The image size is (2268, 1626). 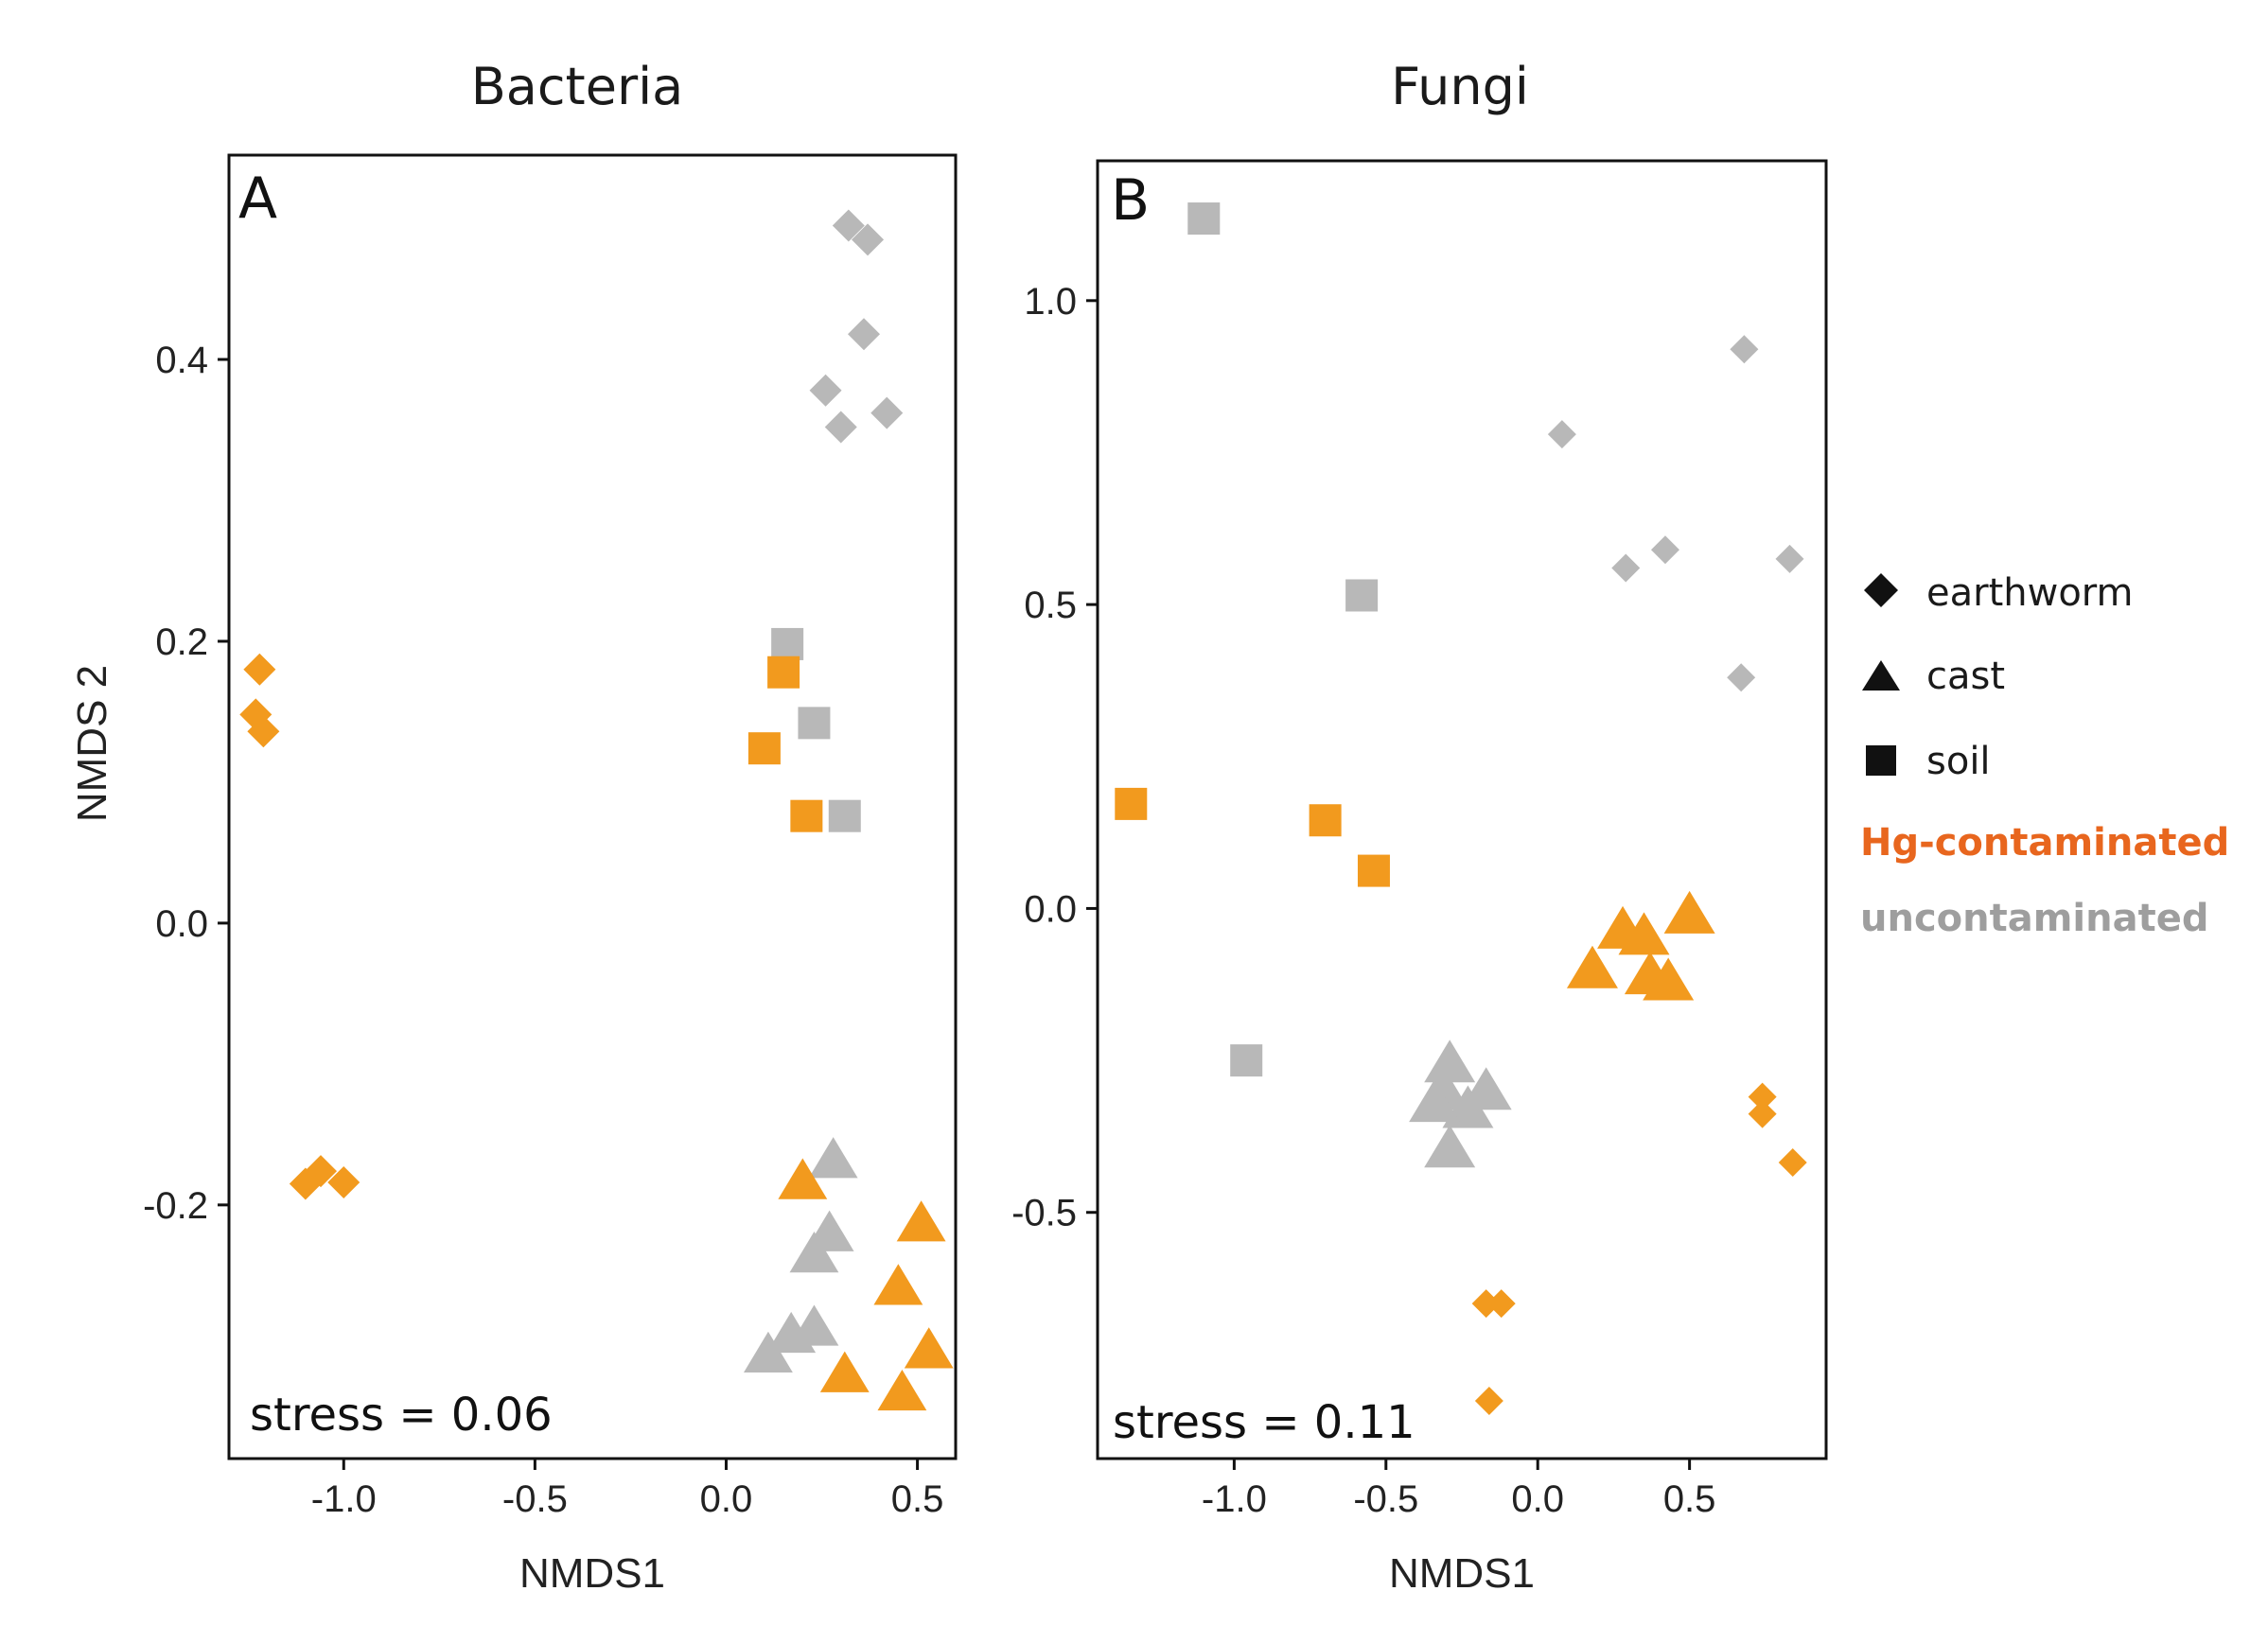 What do you see at coordinates (577, 86) in the screenshot?
I see `panel-a-title: Bacteria` at bounding box center [577, 86].